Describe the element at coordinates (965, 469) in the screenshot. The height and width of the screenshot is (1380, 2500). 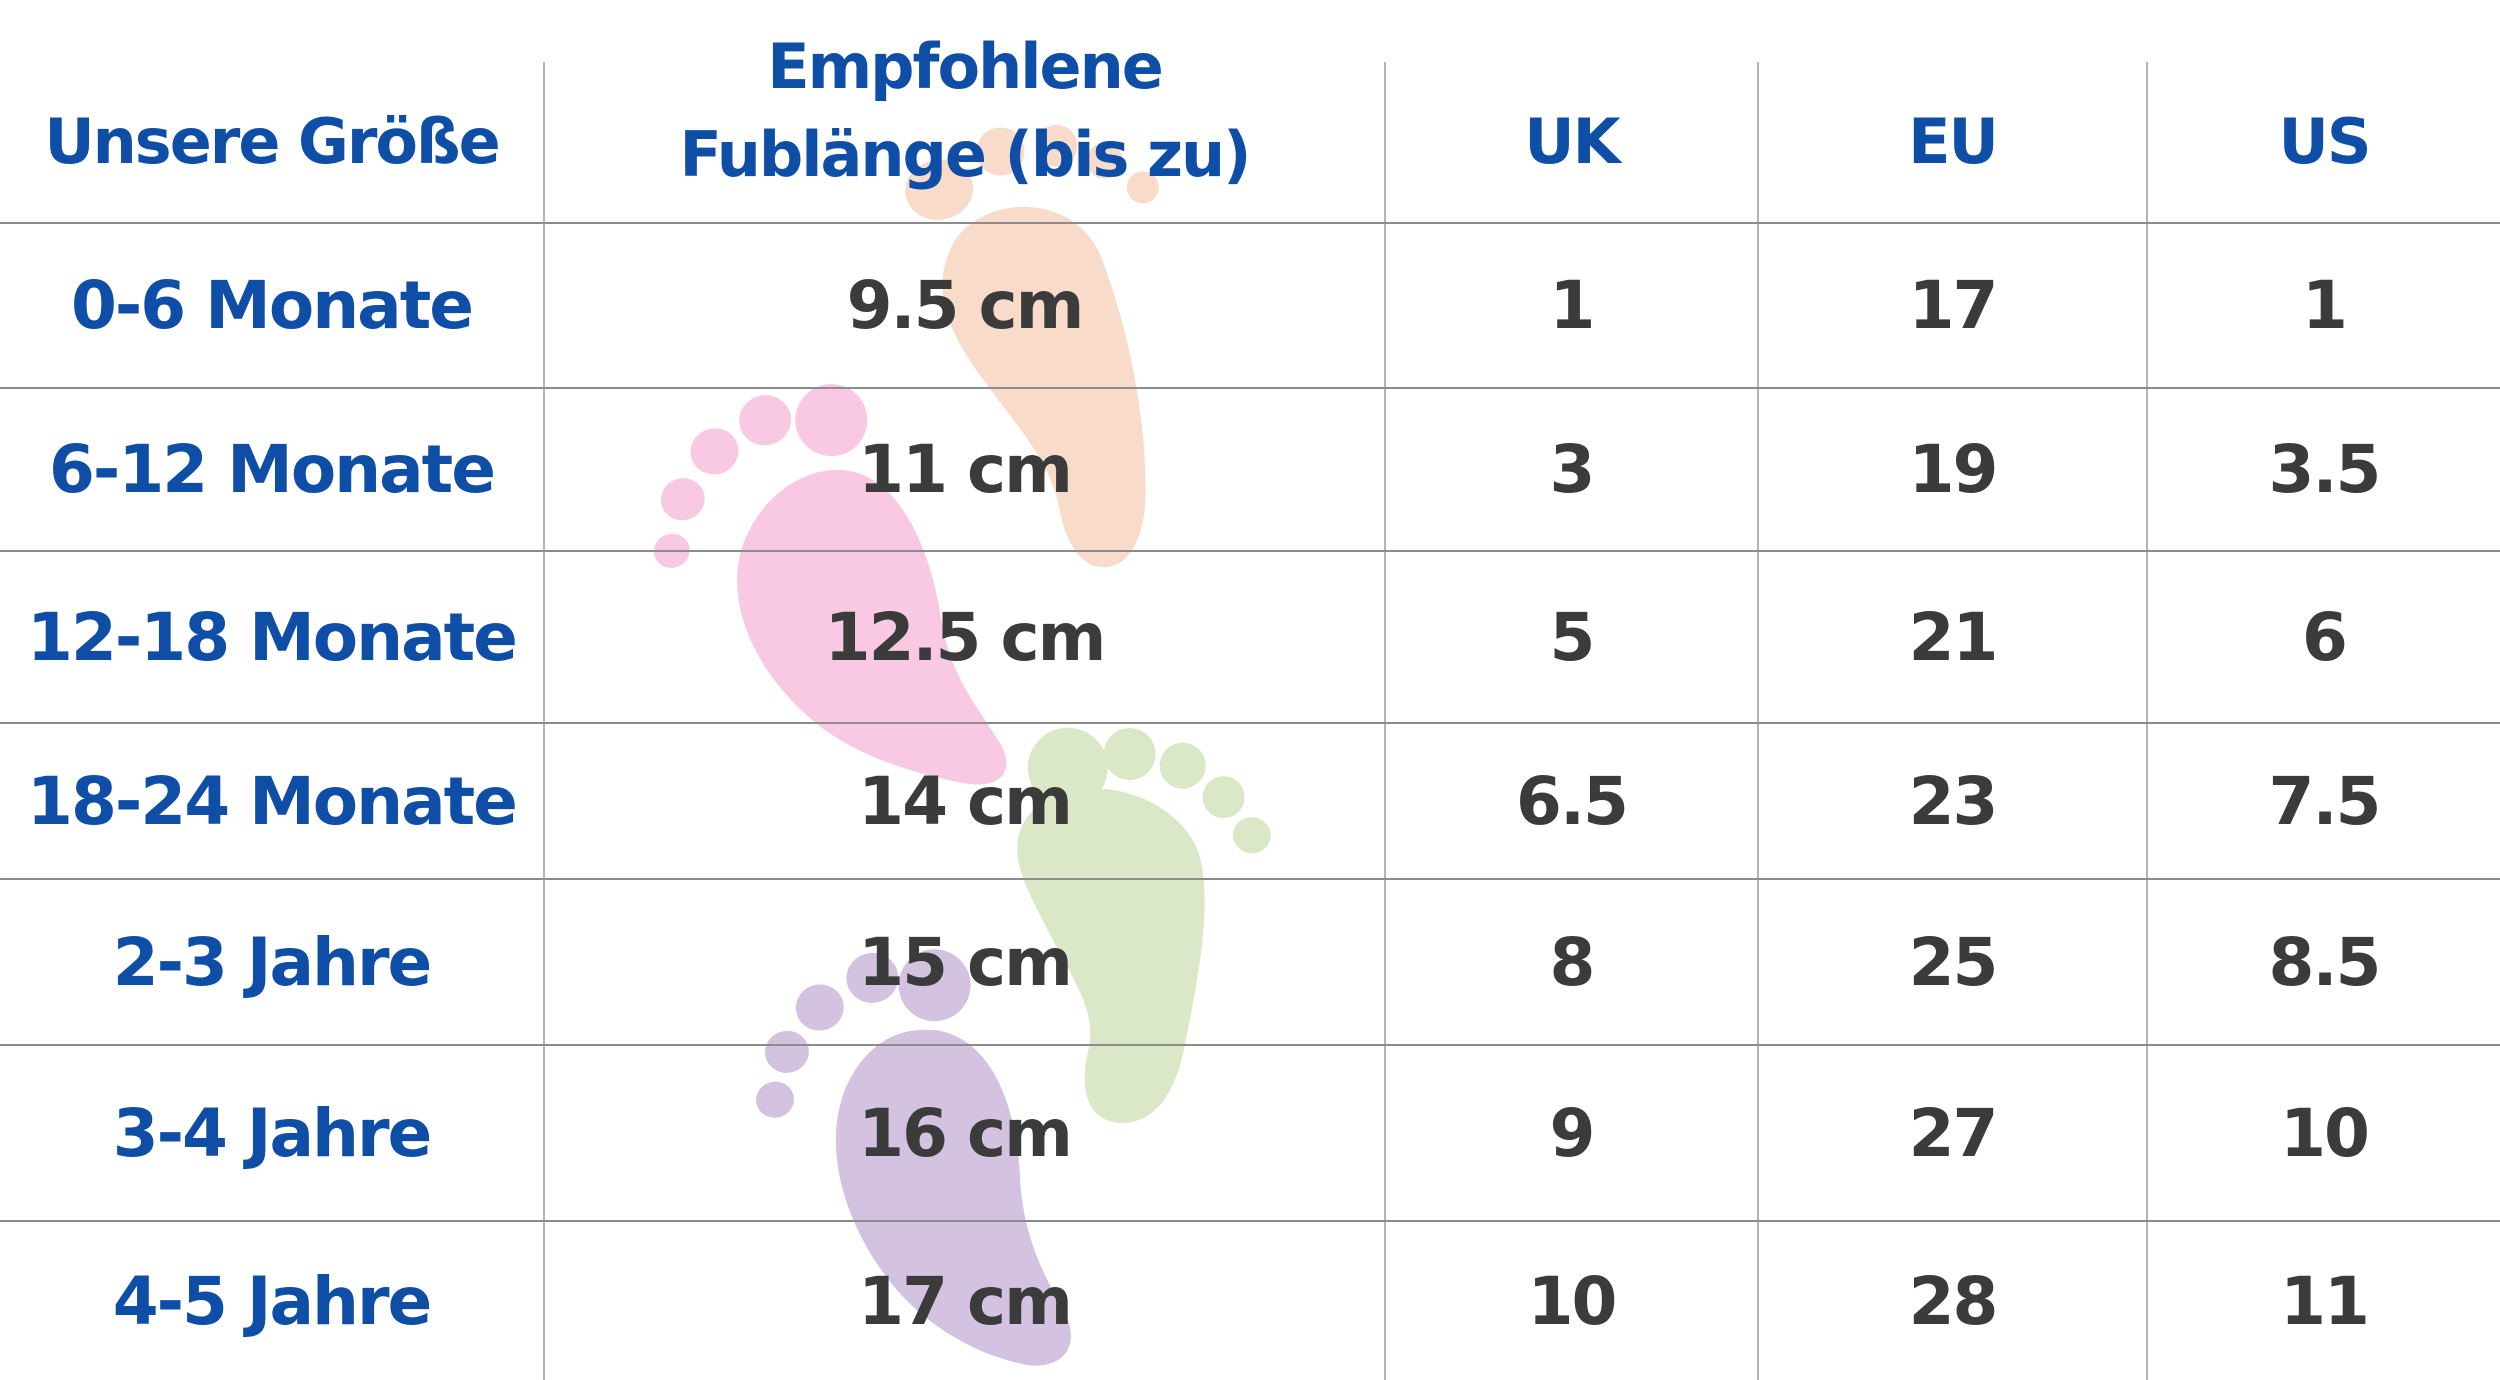
I see `foot-length-cell: 11 cm` at that location.